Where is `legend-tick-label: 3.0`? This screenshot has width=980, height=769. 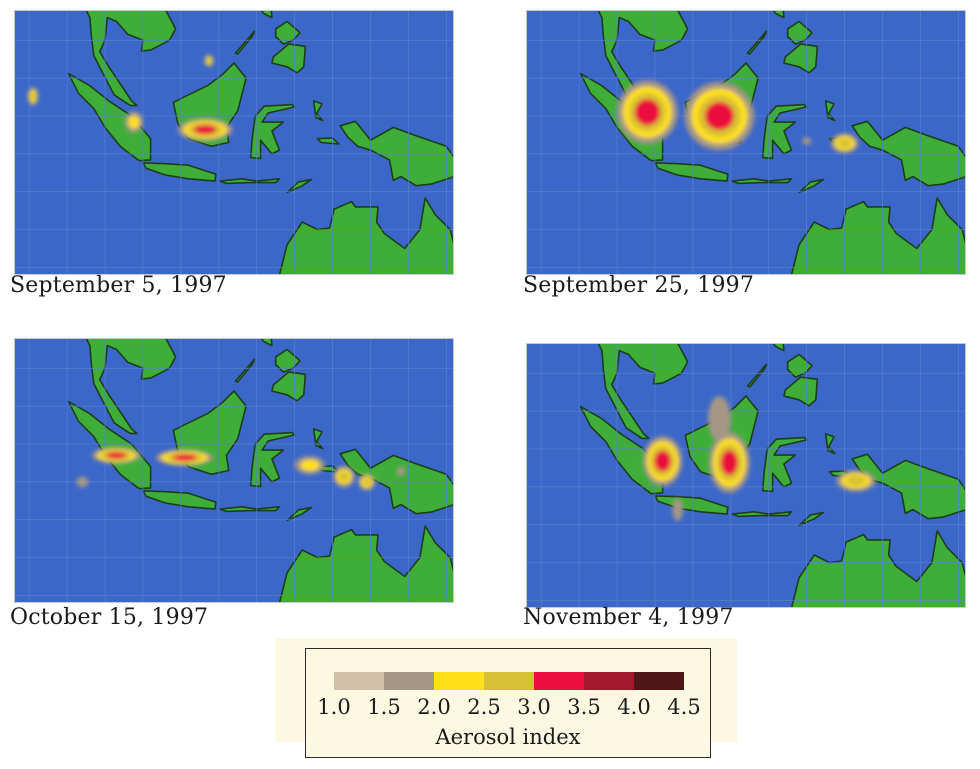 legend-tick-label: 3.0 is located at coordinates (534, 707).